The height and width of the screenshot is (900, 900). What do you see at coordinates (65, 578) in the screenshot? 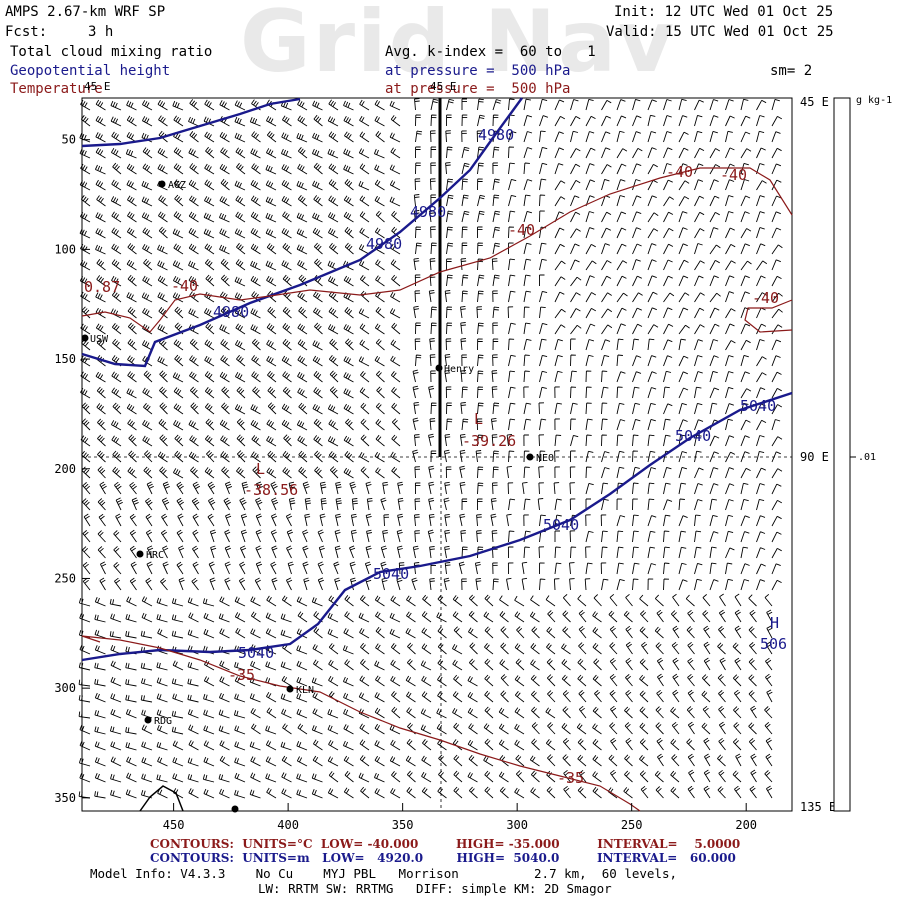
I see `y-tick-label: 250` at bounding box center [65, 578].